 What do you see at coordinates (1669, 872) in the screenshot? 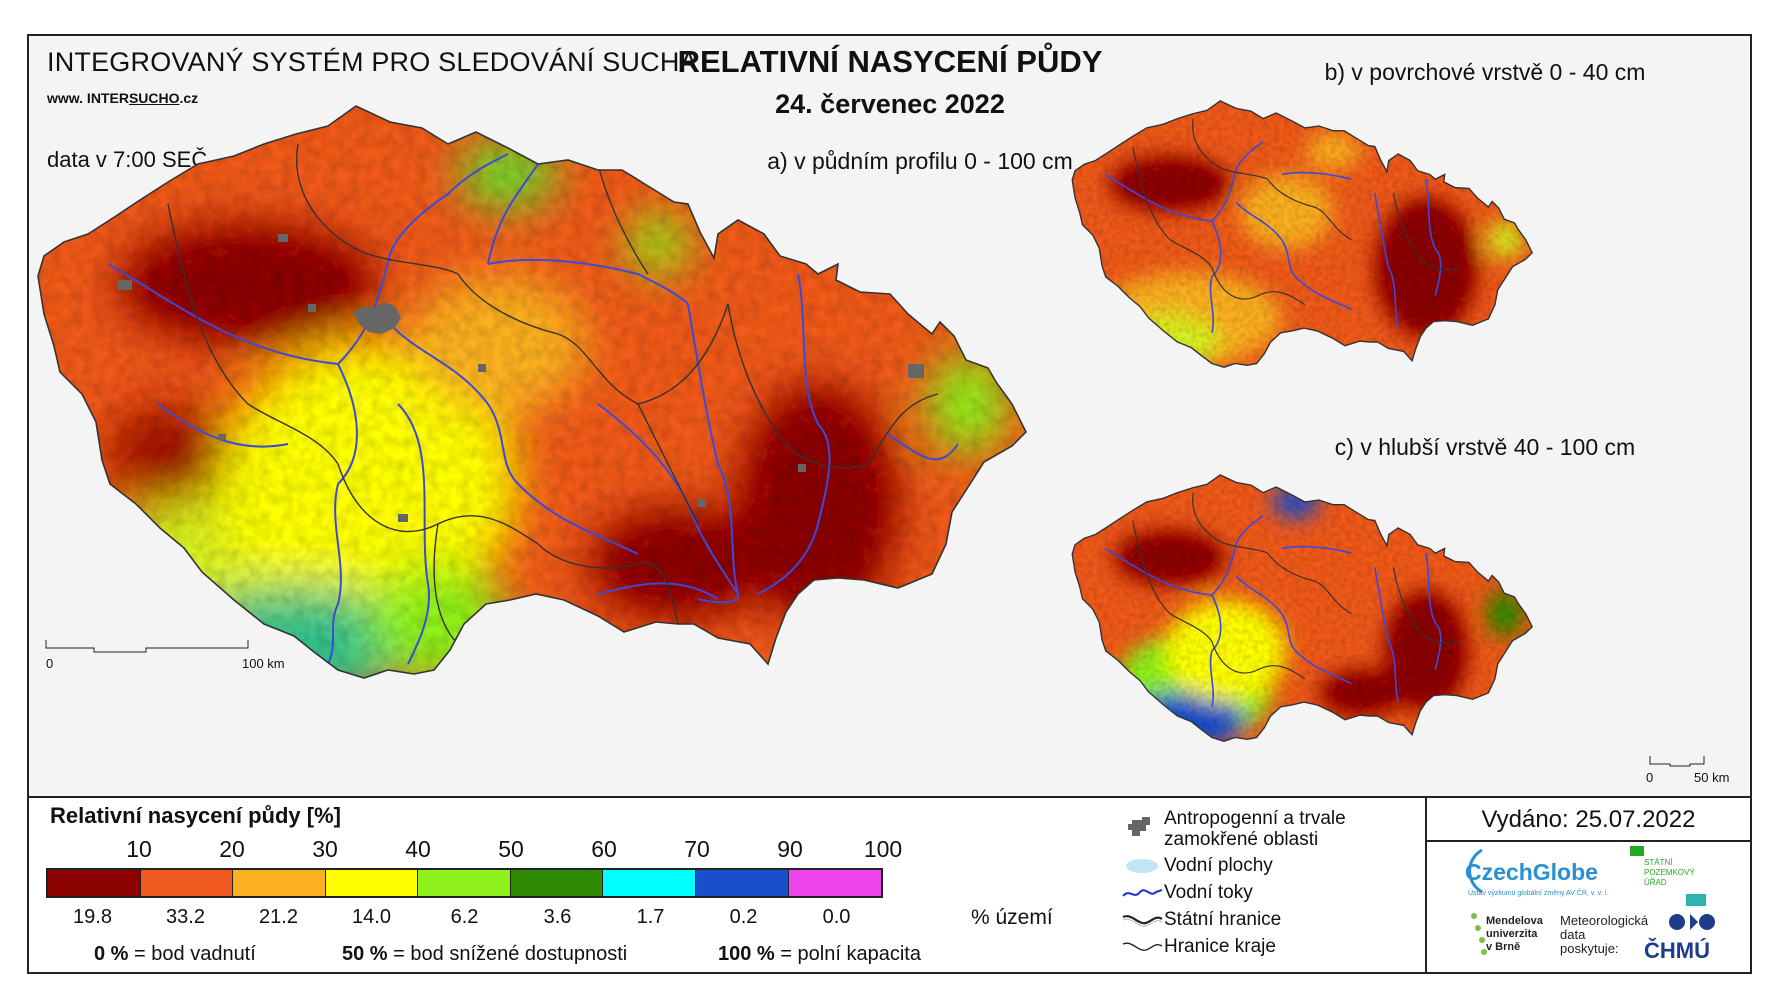
I see `spu-logo: STÁTNÍ POZEMKOVÝ ÚŘAD` at bounding box center [1669, 872].